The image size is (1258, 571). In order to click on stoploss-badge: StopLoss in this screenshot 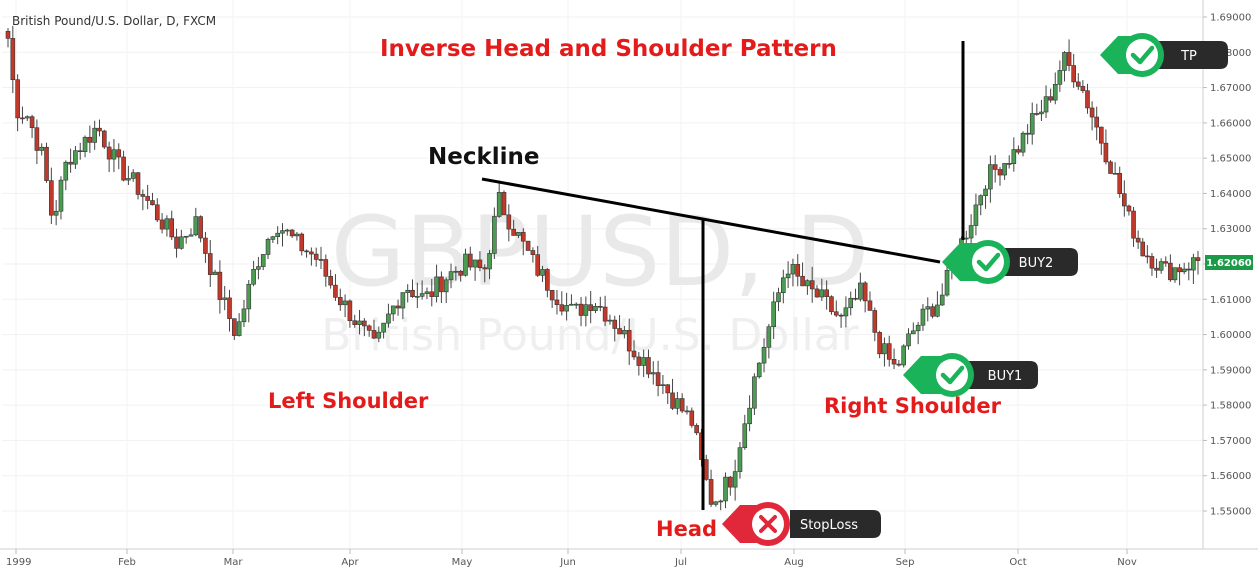, I will do `click(801, 524)`.